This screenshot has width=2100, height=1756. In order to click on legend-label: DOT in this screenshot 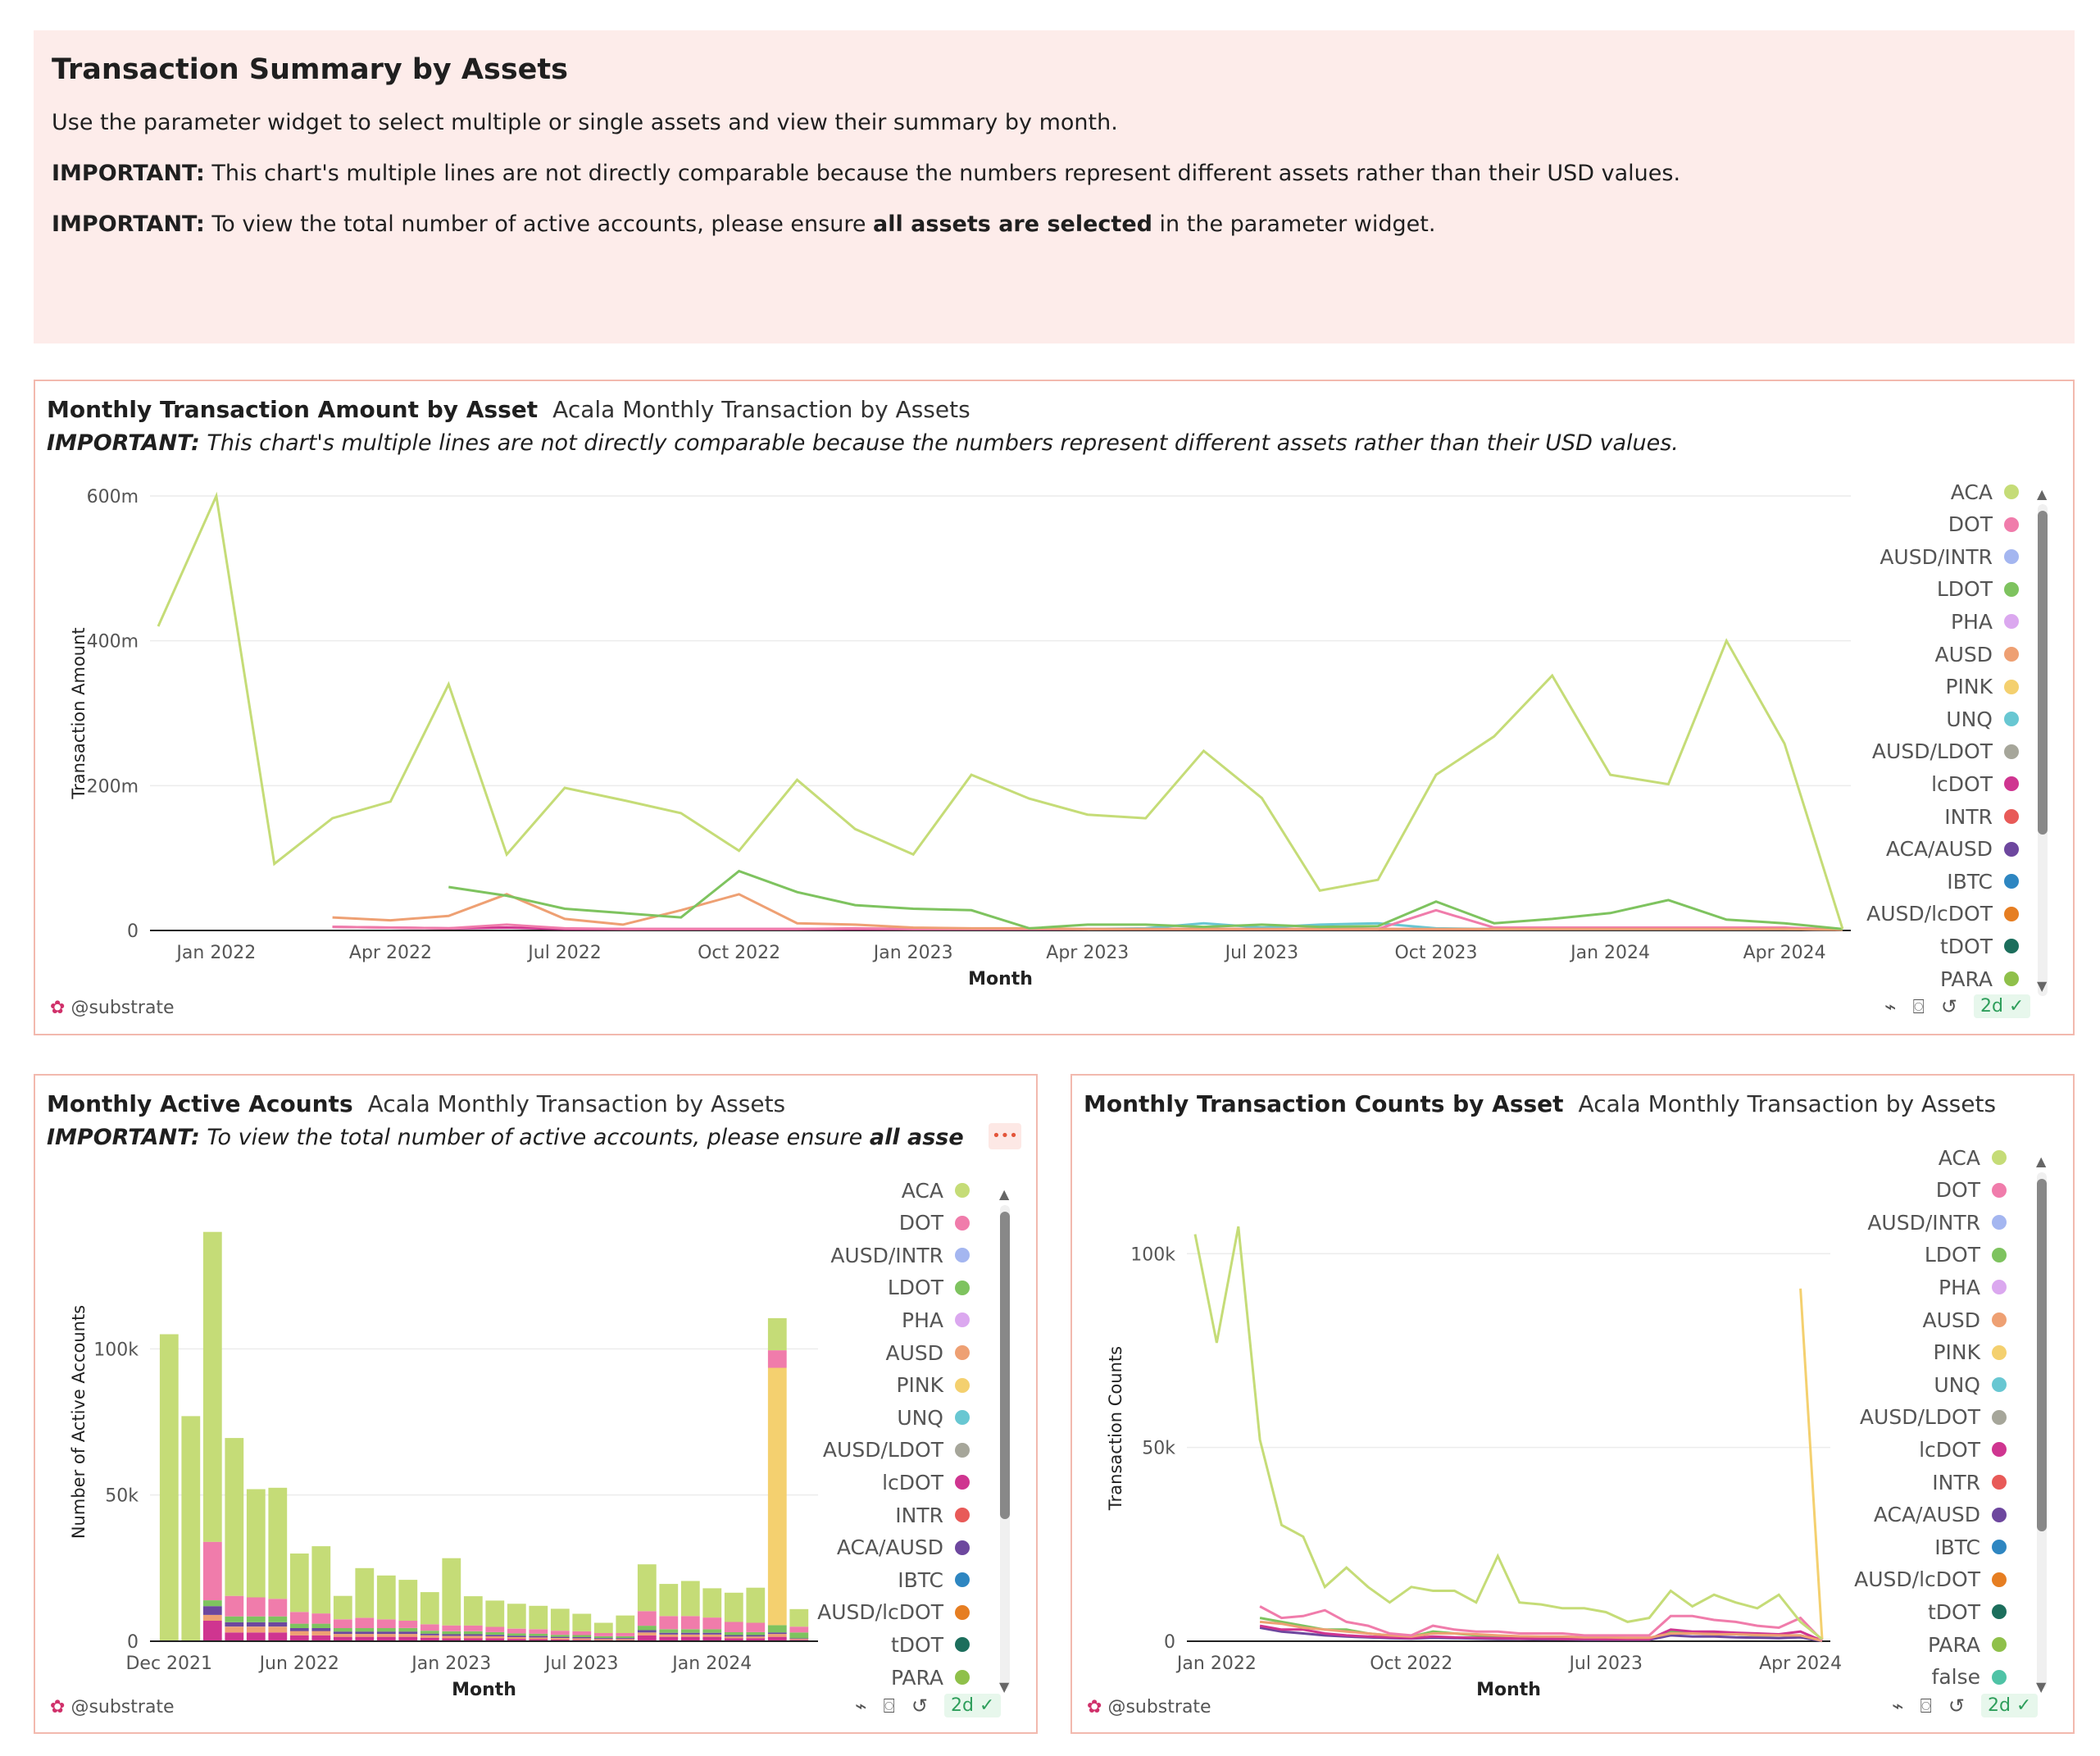, I will do `click(920, 1223)`.